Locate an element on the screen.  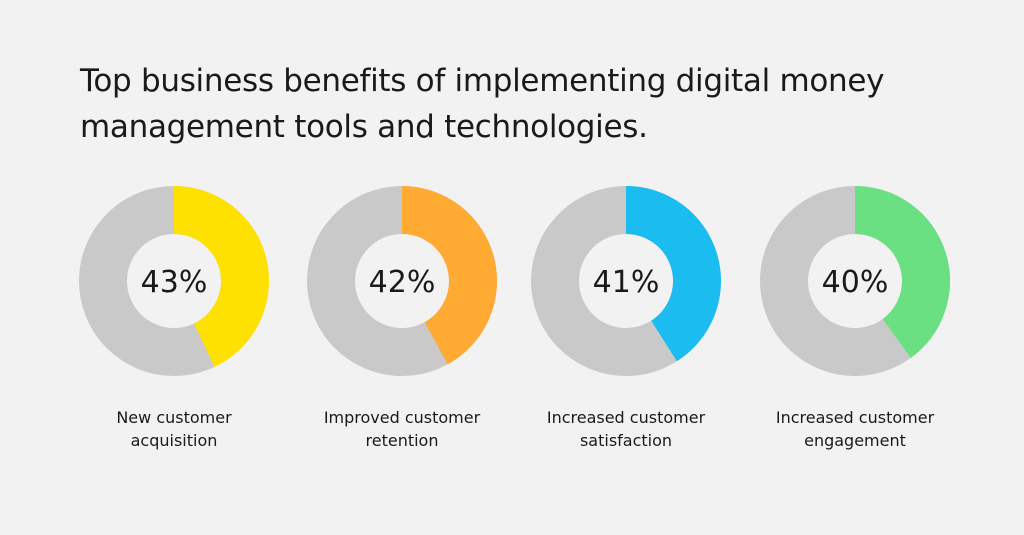
percent-label: 43% is located at coordinates (174, 282).